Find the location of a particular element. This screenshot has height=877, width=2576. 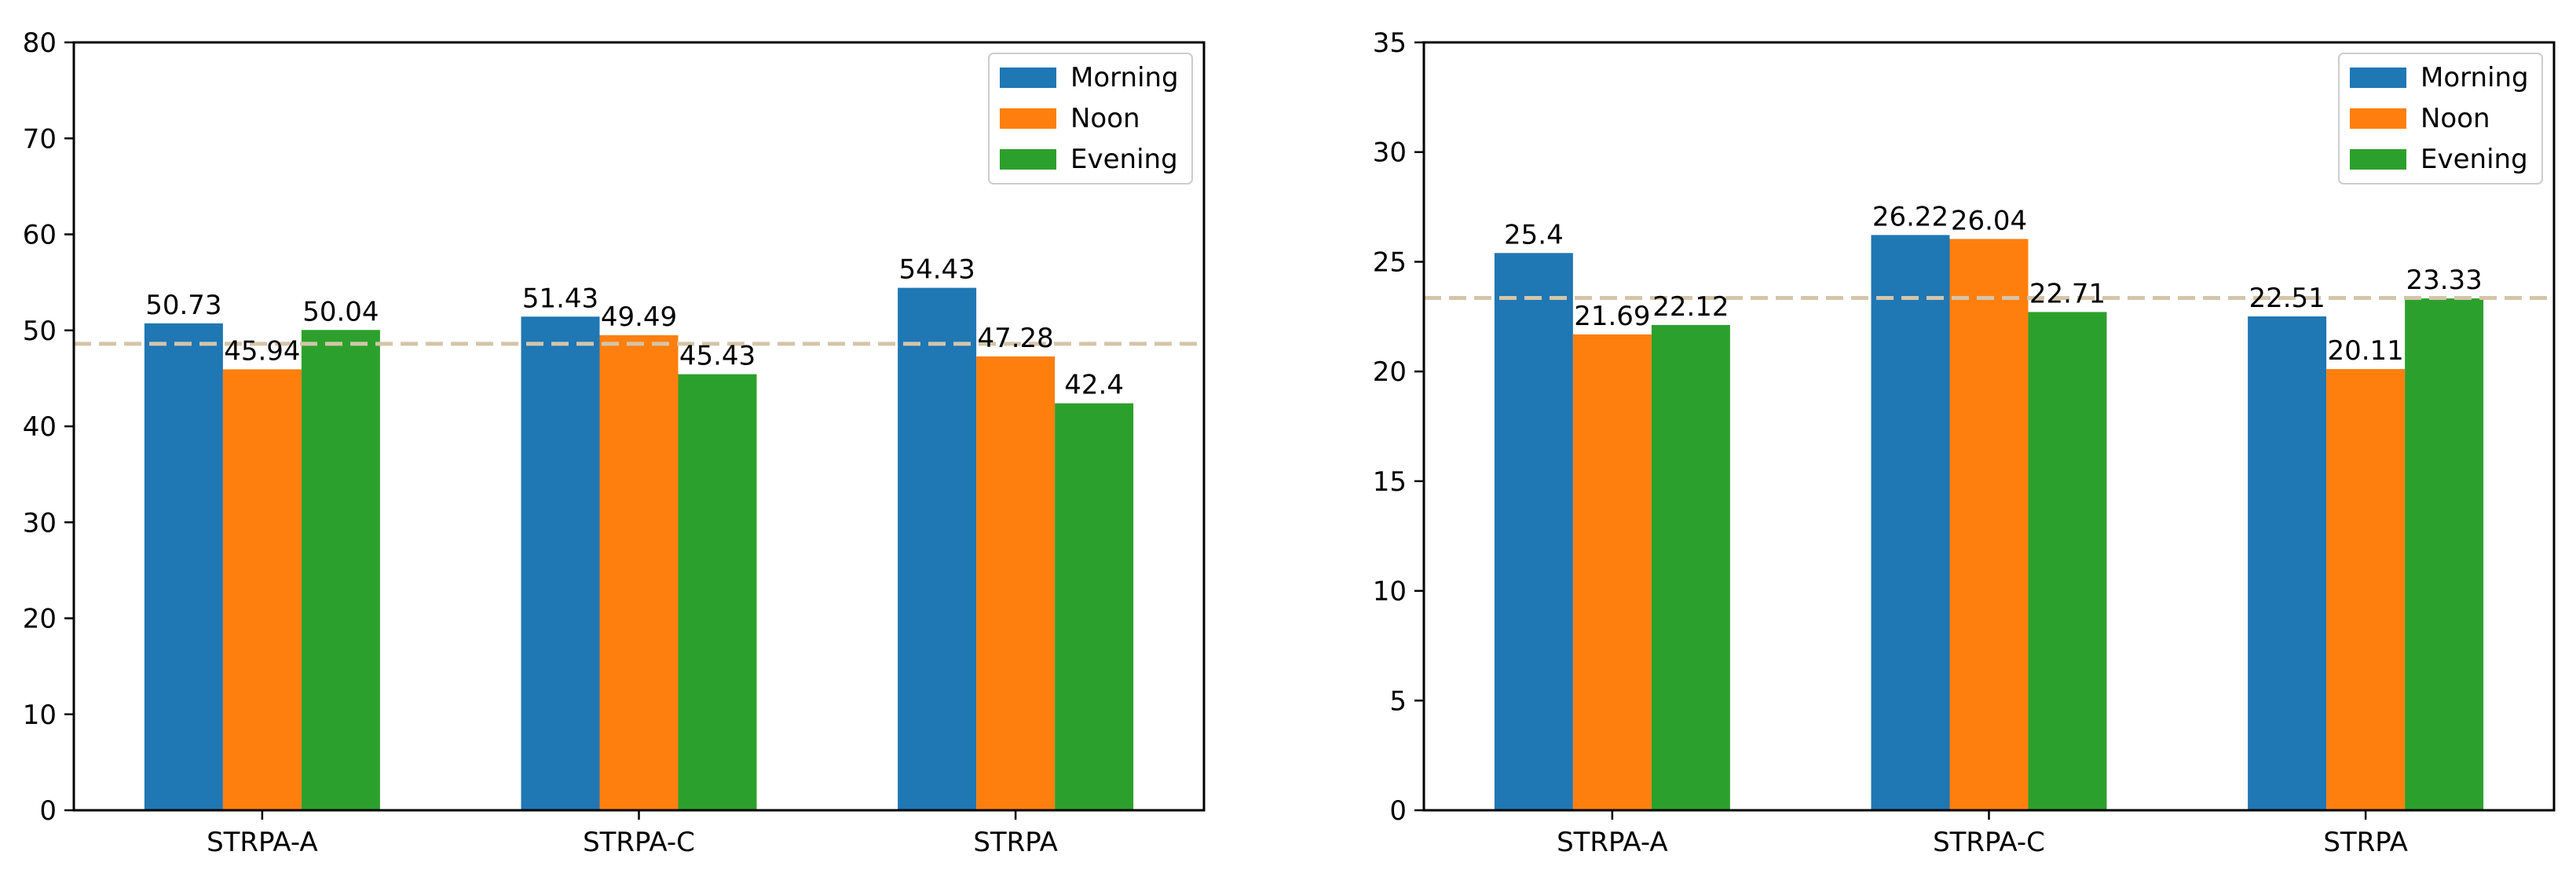

data-label-noon-strpa-c: 49.49 is located at coordinates (639, 317).